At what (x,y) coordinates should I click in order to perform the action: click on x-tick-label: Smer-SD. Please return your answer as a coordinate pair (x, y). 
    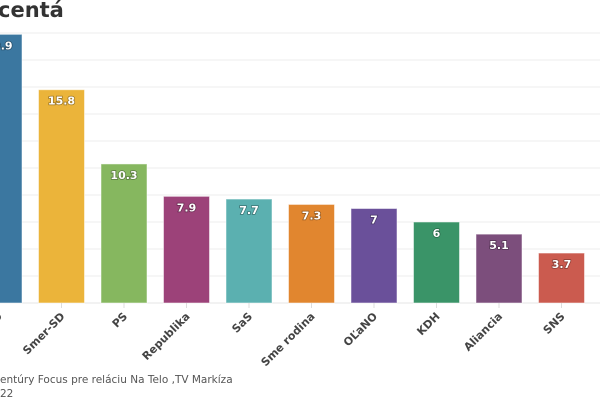
    Looking at the image, I should click on (43, 333).